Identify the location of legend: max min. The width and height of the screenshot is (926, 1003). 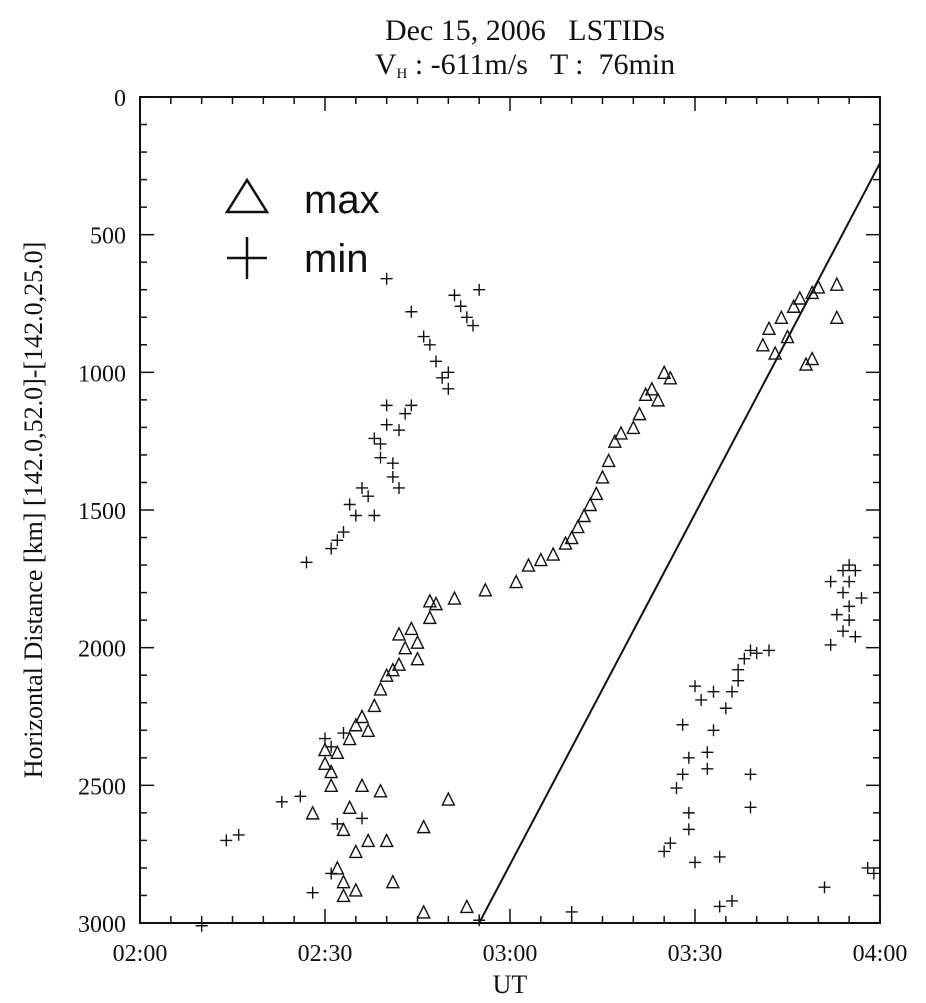
(302, 229).